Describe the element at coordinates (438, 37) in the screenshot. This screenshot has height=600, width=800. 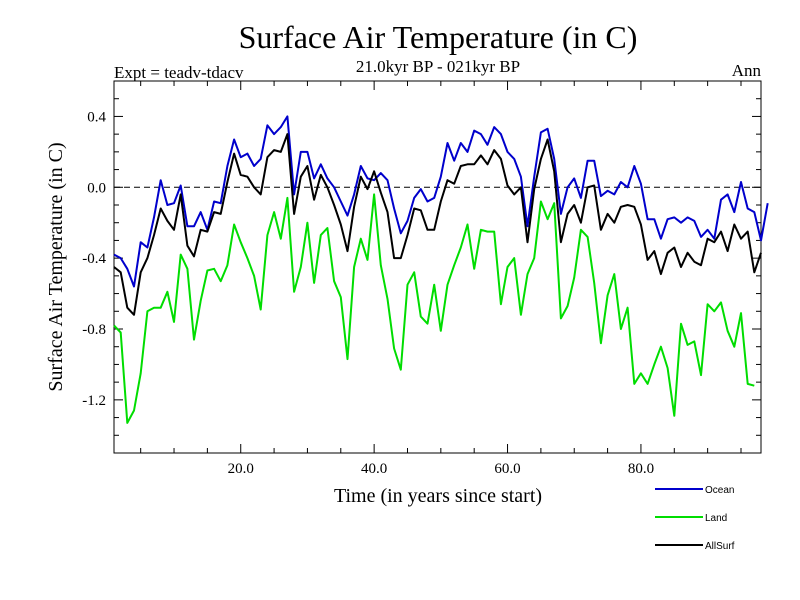
I see `chart-title: Surface Air Temperature (in C)` at that location.